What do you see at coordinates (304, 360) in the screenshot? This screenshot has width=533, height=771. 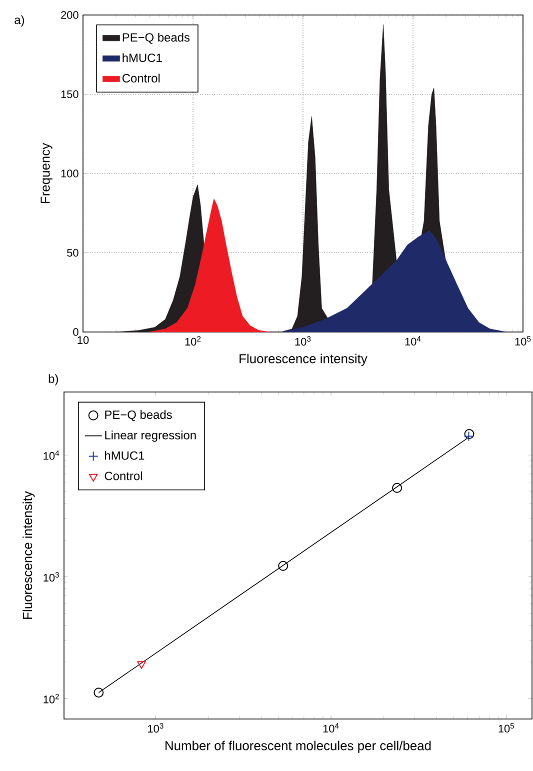 I see `x-axis-title: Fluorescence intensity` at bounding box center [304, 360].